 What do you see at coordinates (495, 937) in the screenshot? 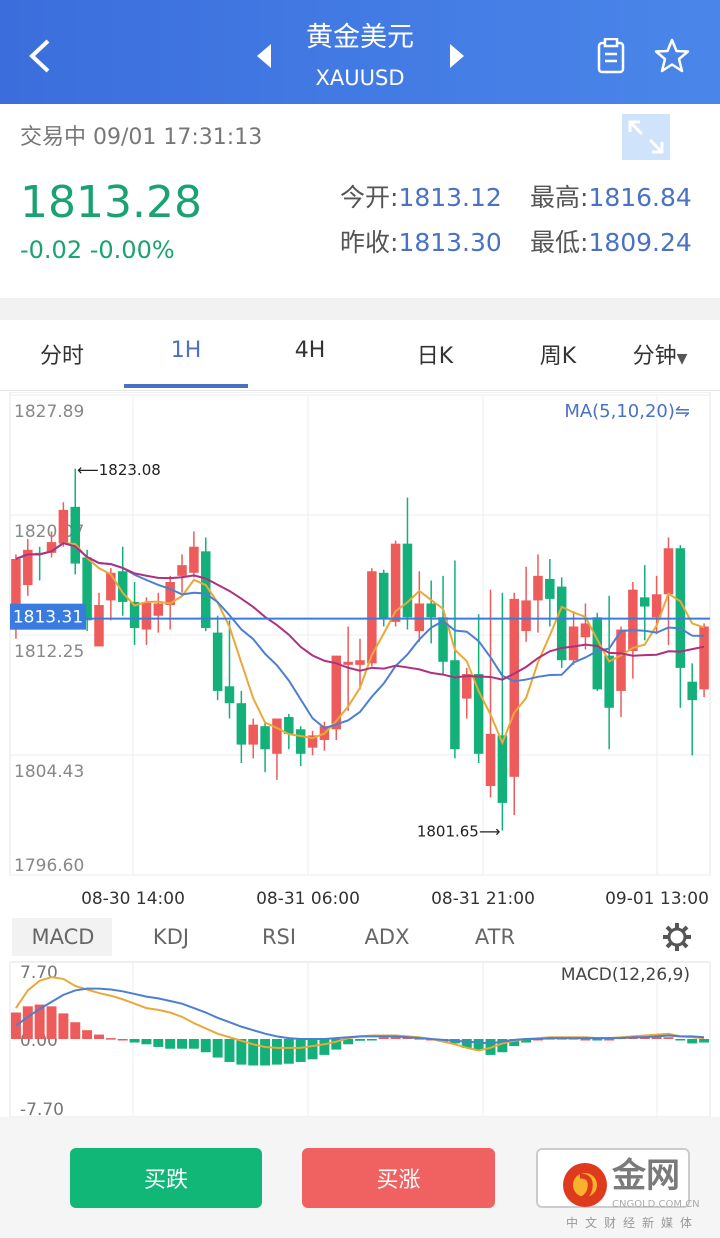
I see `indicator-tab-atr: ATR` at bounding box center [495, 937].